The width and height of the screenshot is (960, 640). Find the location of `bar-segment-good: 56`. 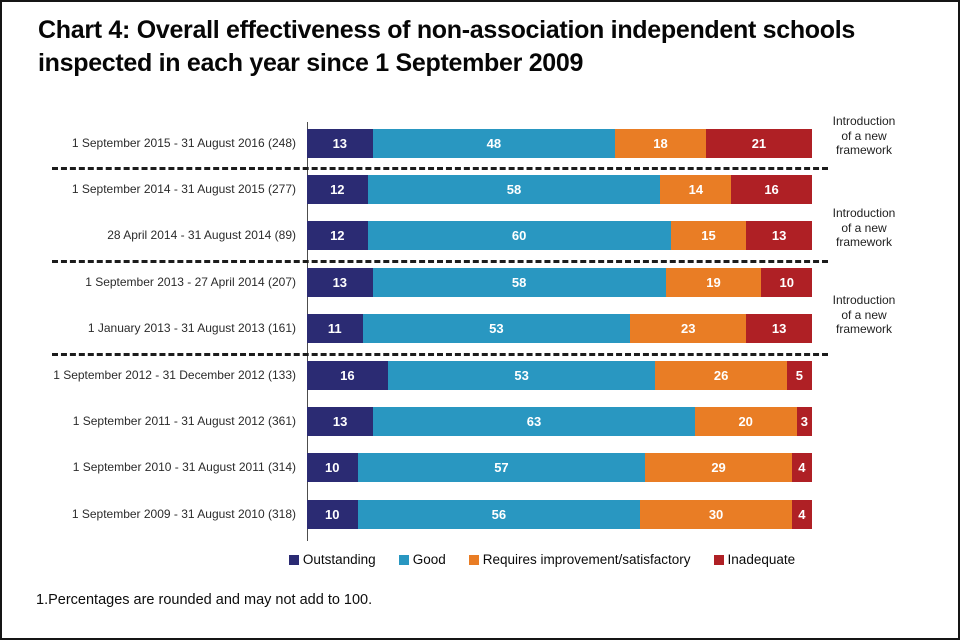

bar-segment-good: 56 is located at coordinates (499, 514).